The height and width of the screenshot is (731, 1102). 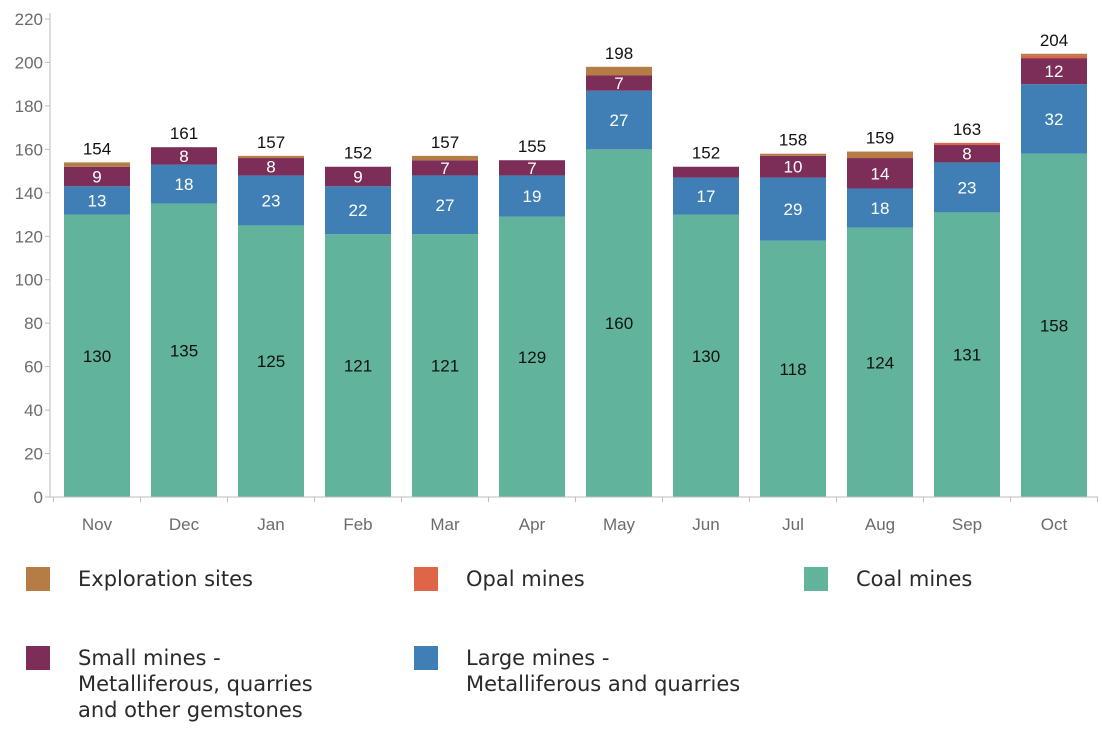 I want to click on x-tick-label: May, so click(x=619, y=524).